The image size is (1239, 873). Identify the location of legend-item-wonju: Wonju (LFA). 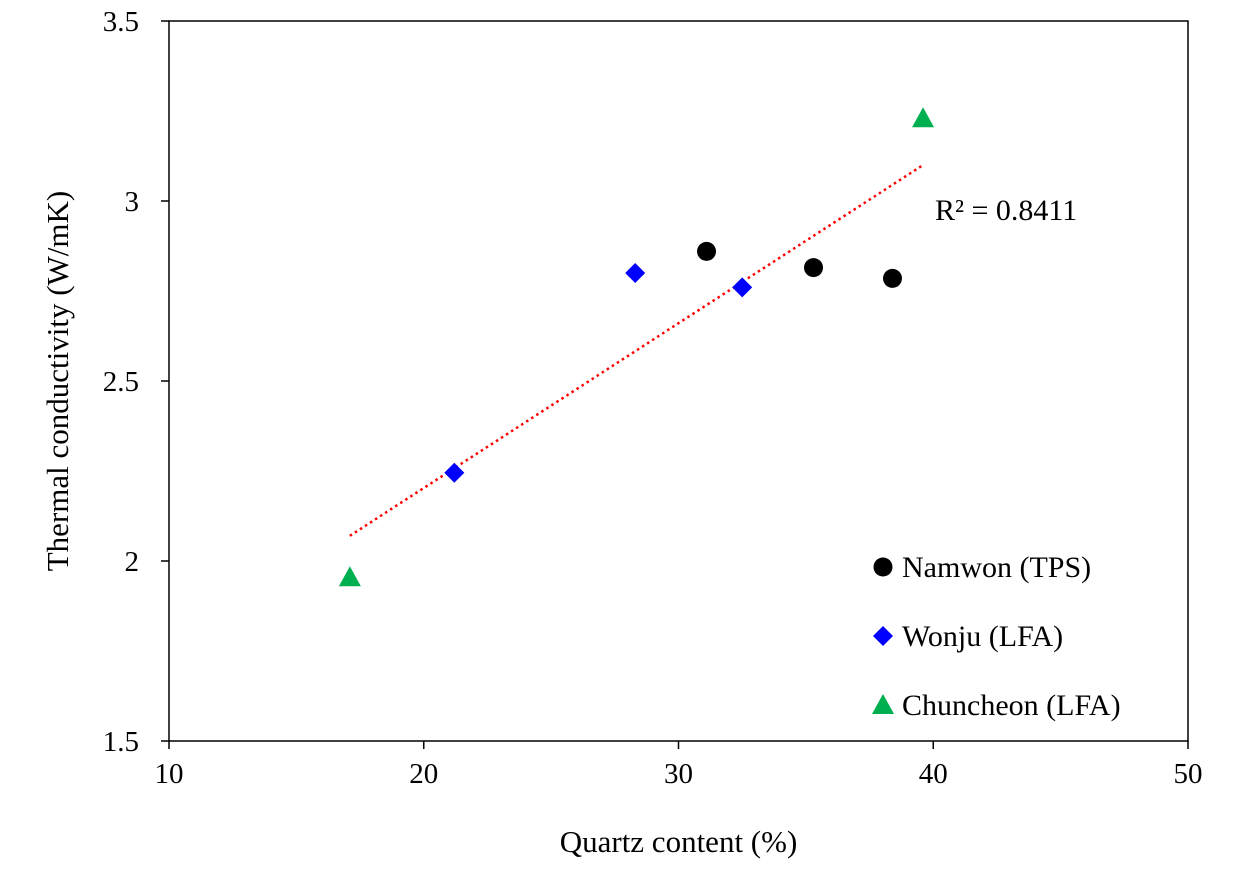
(968, 636).